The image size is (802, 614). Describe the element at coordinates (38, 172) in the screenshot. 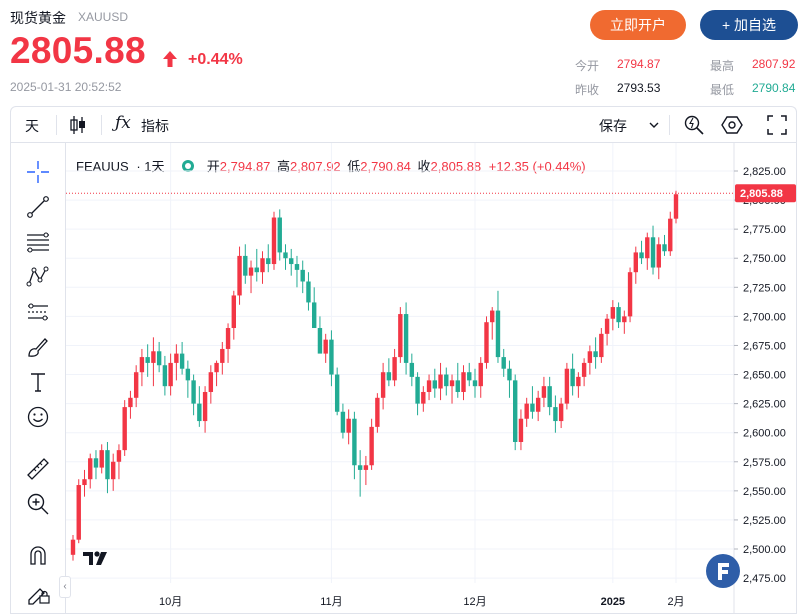

I see `crosshair-icon` at that location.